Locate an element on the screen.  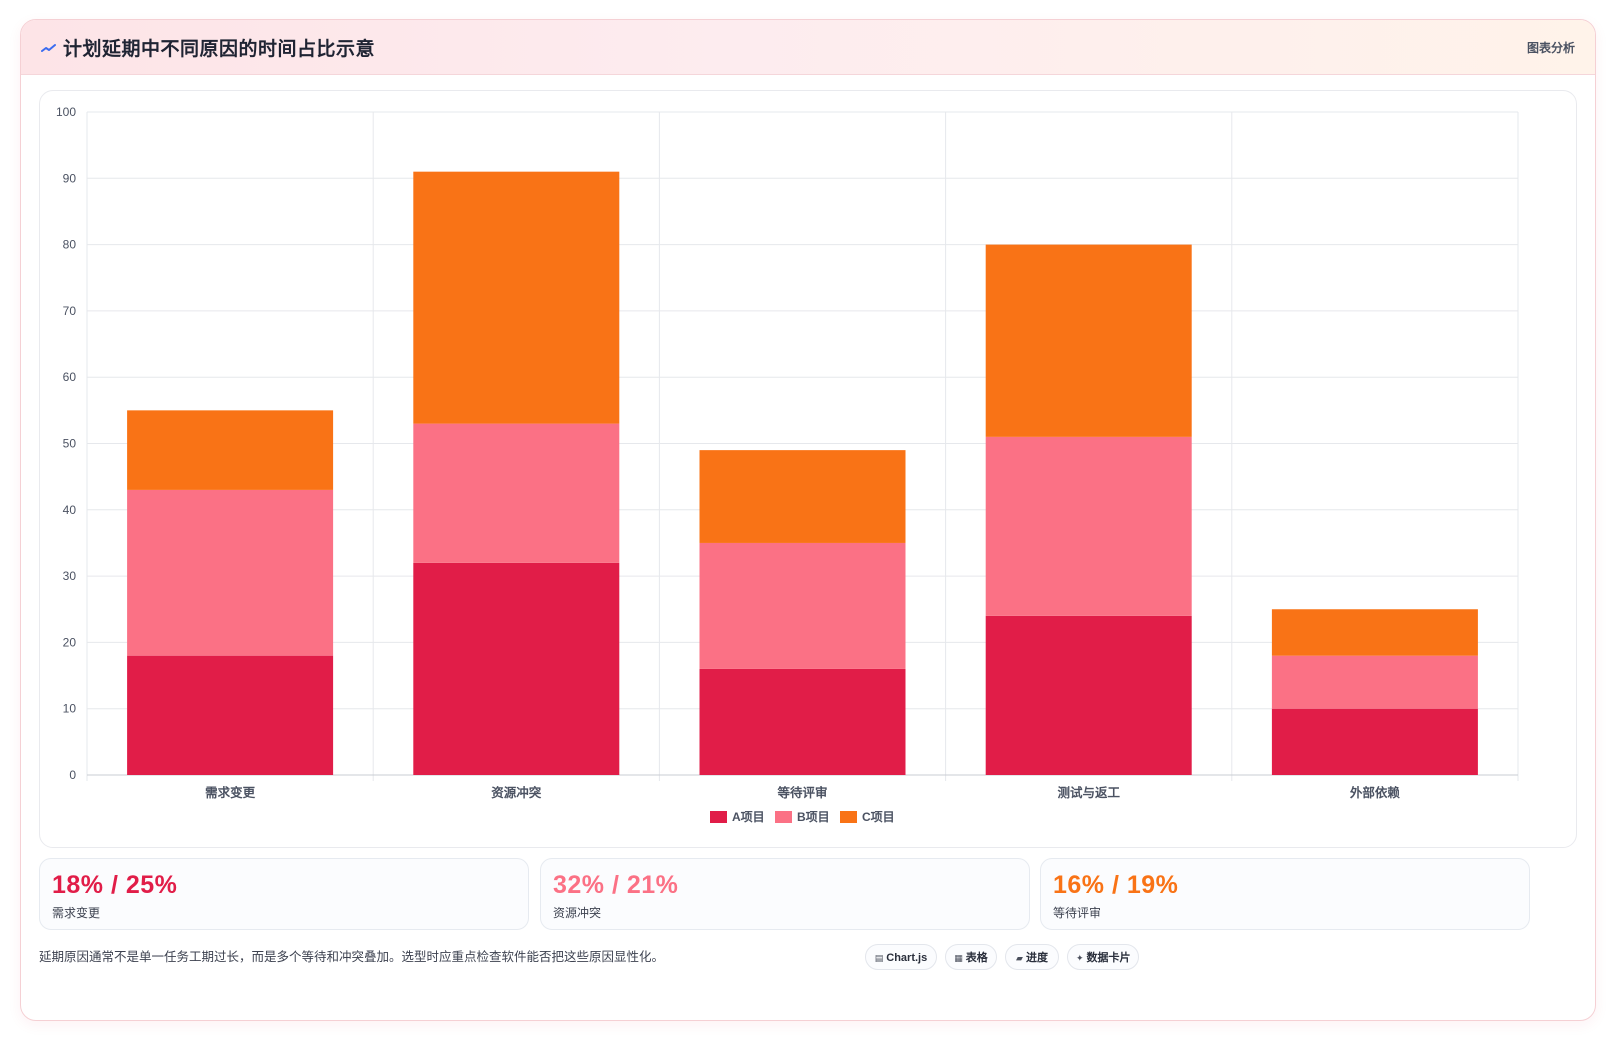
card-header: 计划延期中不同原因的时间占比示意 图表分析 is located at coordinates (808, 47).